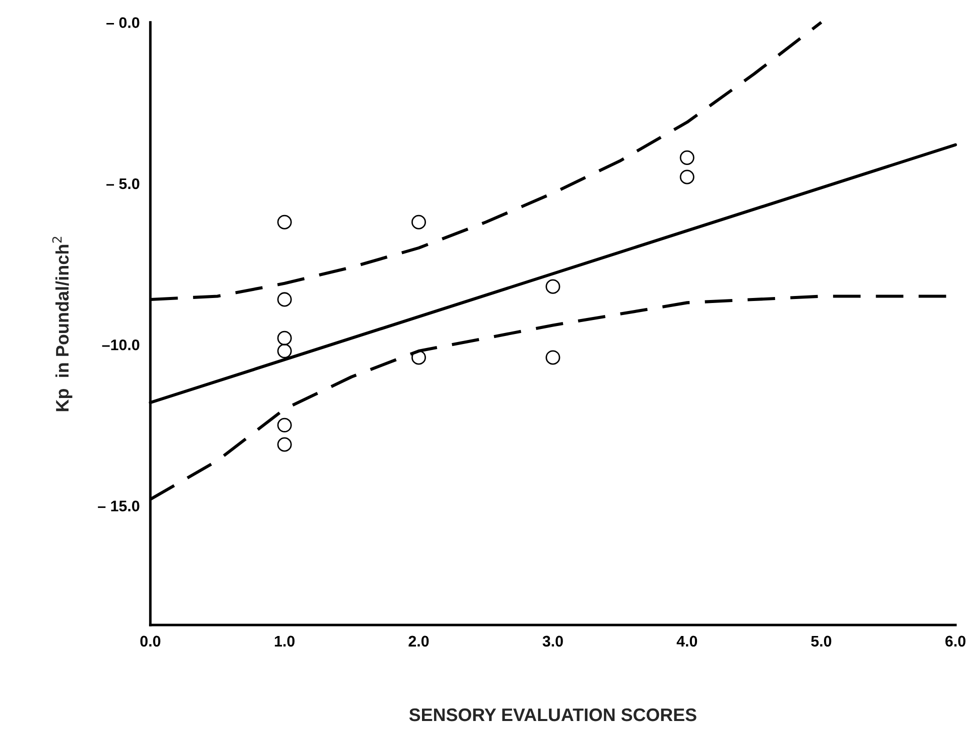  What do you see at coordinates (418, 641) in the screenshot?
I see `x-tick-label: 2.0` at bounding box center [418, 641].